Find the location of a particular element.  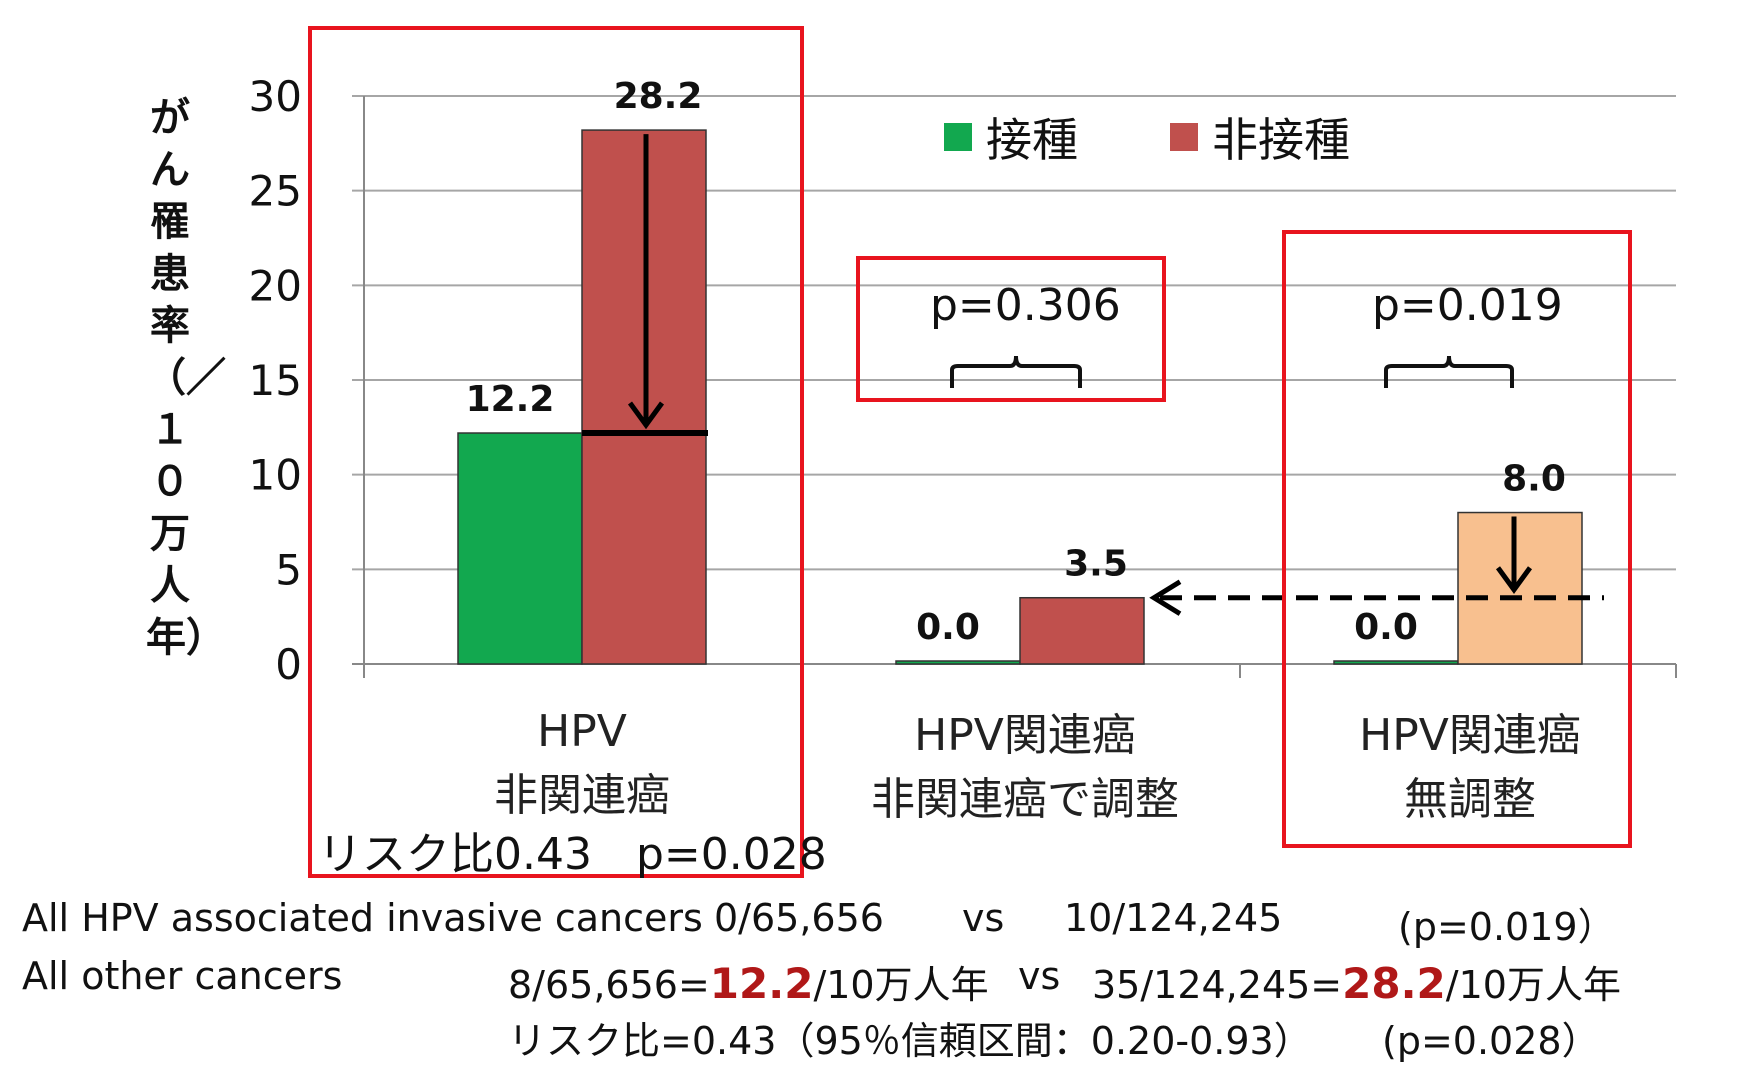

y-tick-20: 20 is located at coordinates (275, 285).